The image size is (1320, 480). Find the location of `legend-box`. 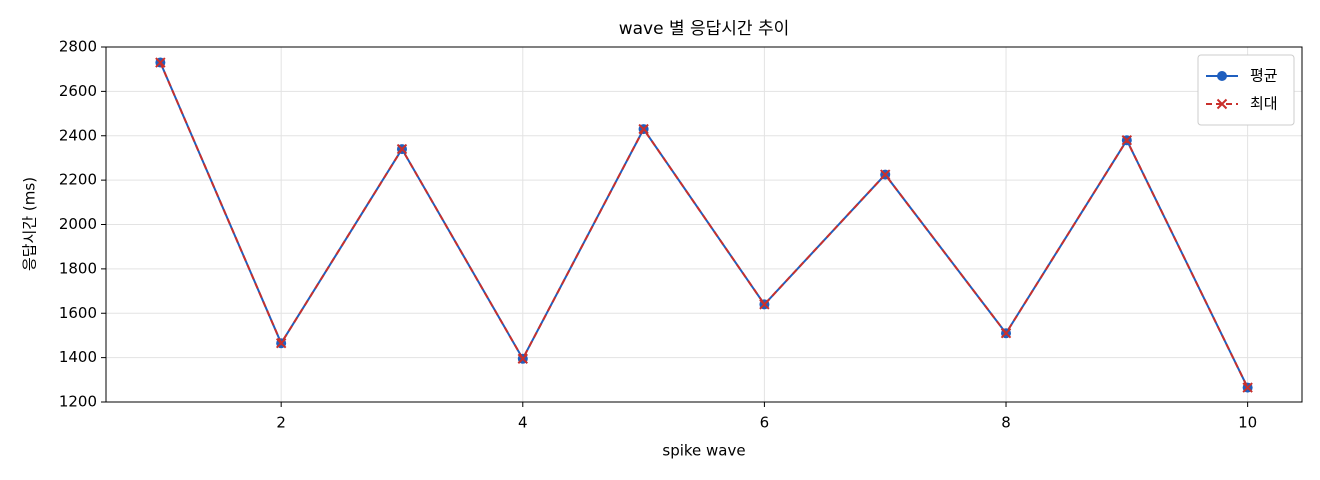

legend-box is located at coordinates (1246, 90).